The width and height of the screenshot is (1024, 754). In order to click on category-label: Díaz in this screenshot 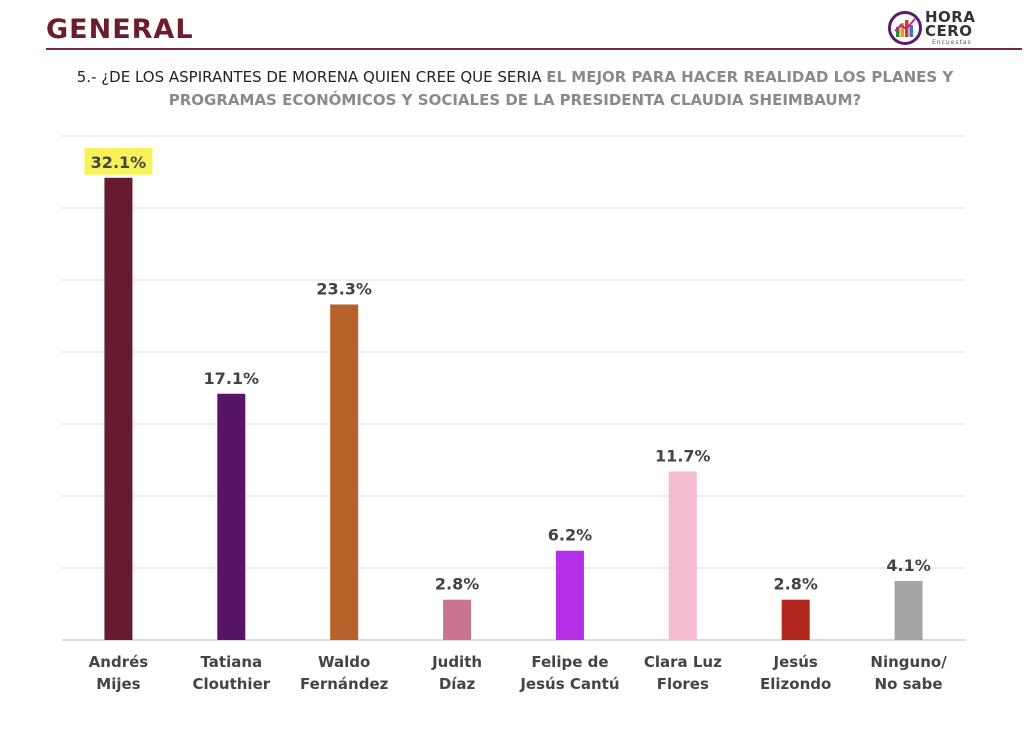, I will do `click(457, 684)`.